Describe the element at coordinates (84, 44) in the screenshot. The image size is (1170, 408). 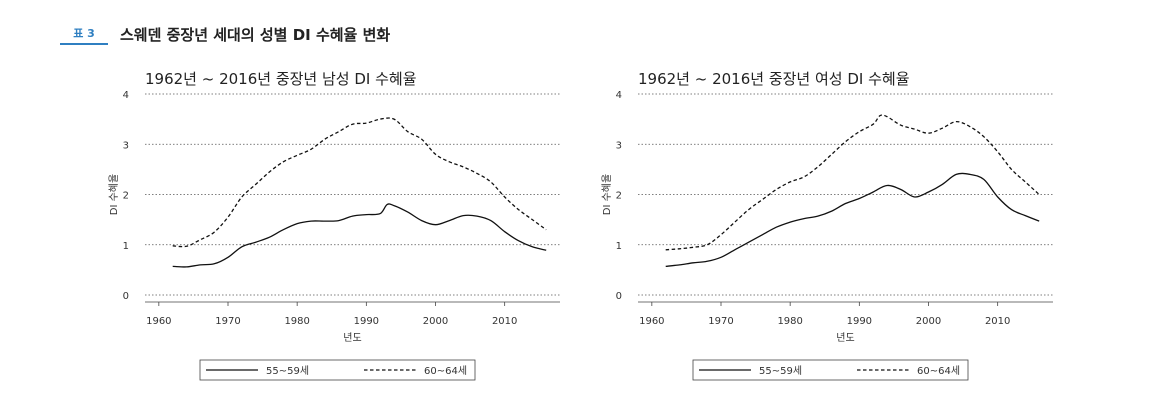
I see `badge-underline` at that location.